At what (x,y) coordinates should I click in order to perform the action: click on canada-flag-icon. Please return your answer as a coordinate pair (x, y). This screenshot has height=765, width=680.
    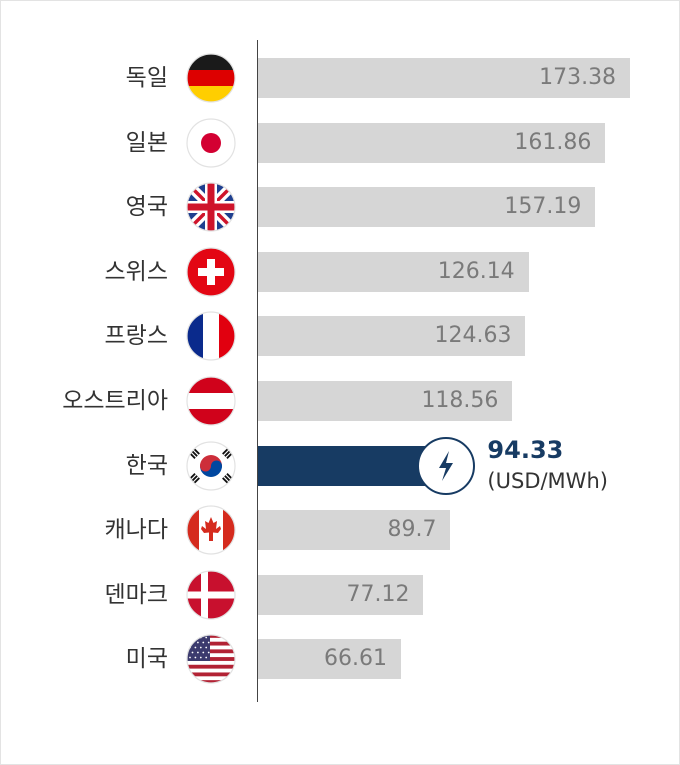
    Looking at the image, I should click on (211, 530).